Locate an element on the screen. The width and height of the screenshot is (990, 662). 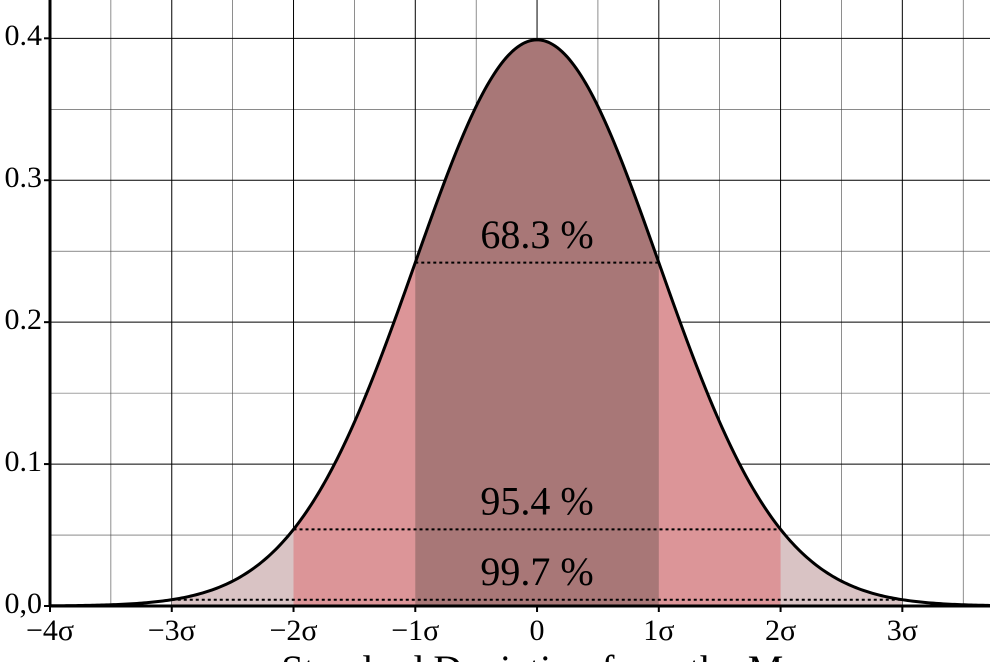
region-label: 99.7 % is located at coordinates (536, 571).